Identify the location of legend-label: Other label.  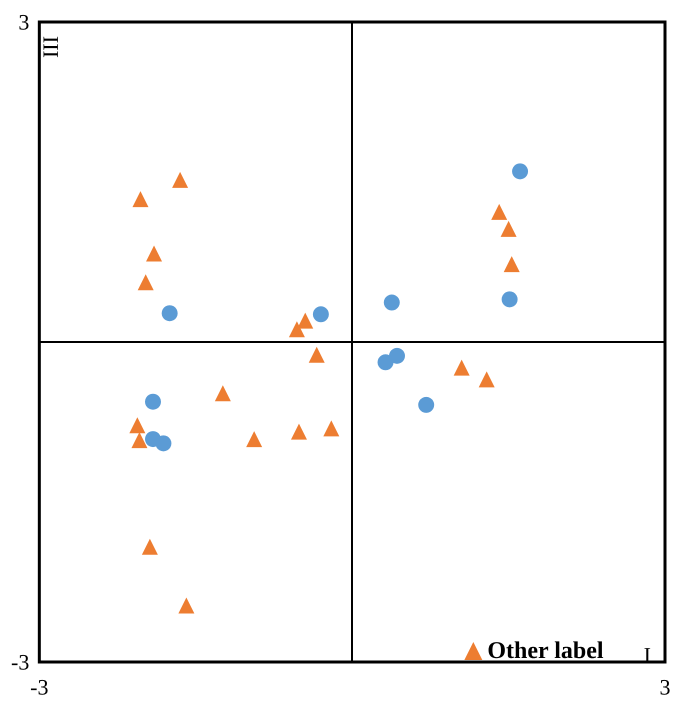
(545, 651).